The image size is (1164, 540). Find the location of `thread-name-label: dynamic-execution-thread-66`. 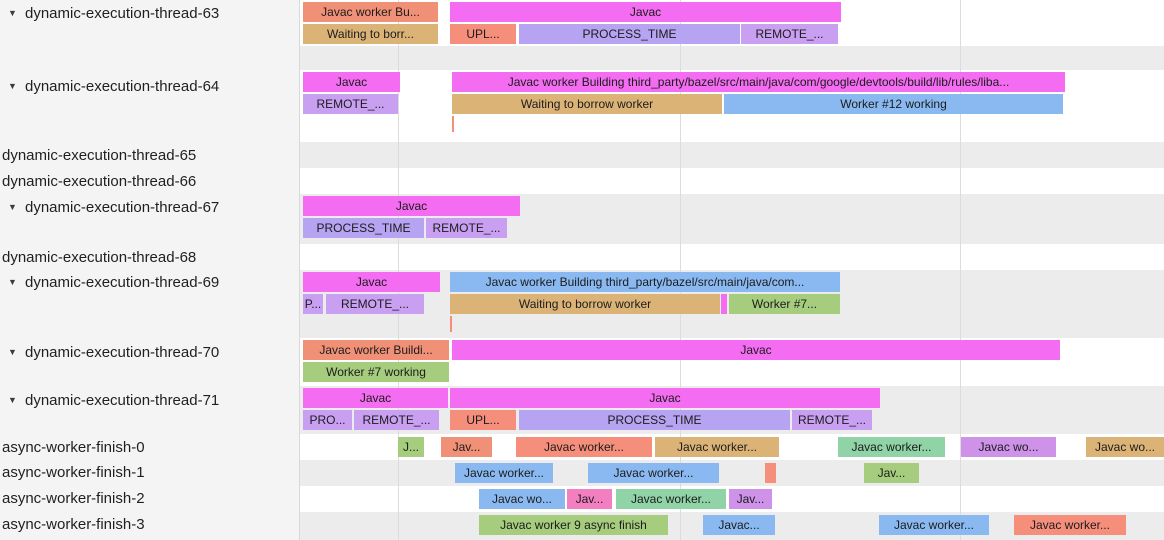

thread-name-label: dynamic-execution-thread-66 is located at coordinates (99, 181).